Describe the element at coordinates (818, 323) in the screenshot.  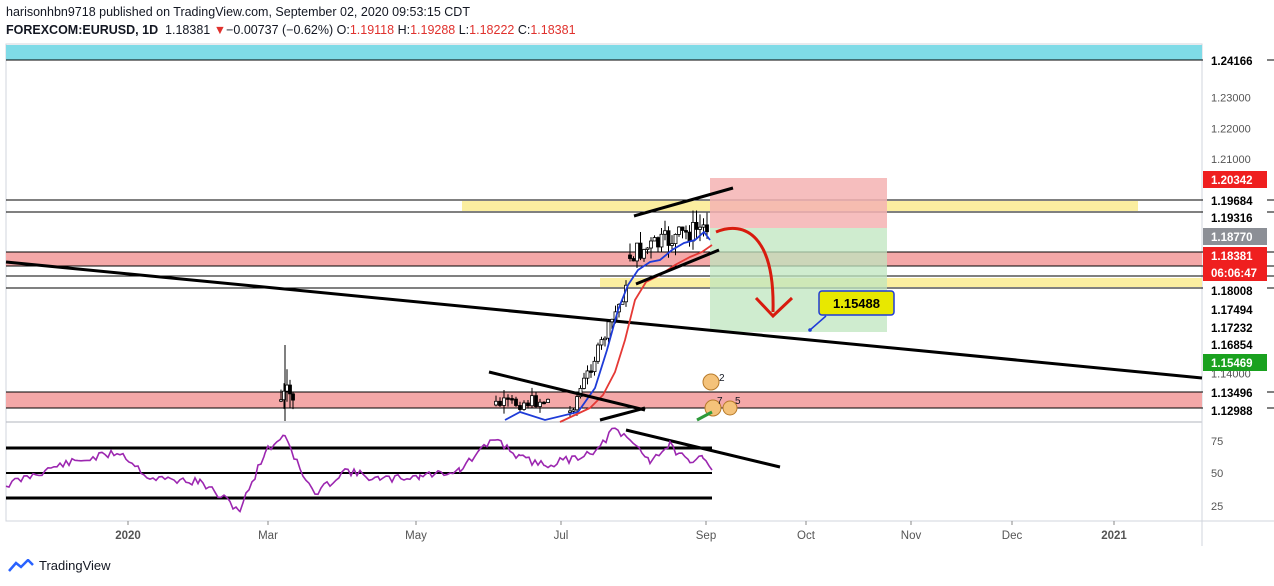
I see `callout-pointer` at that location.